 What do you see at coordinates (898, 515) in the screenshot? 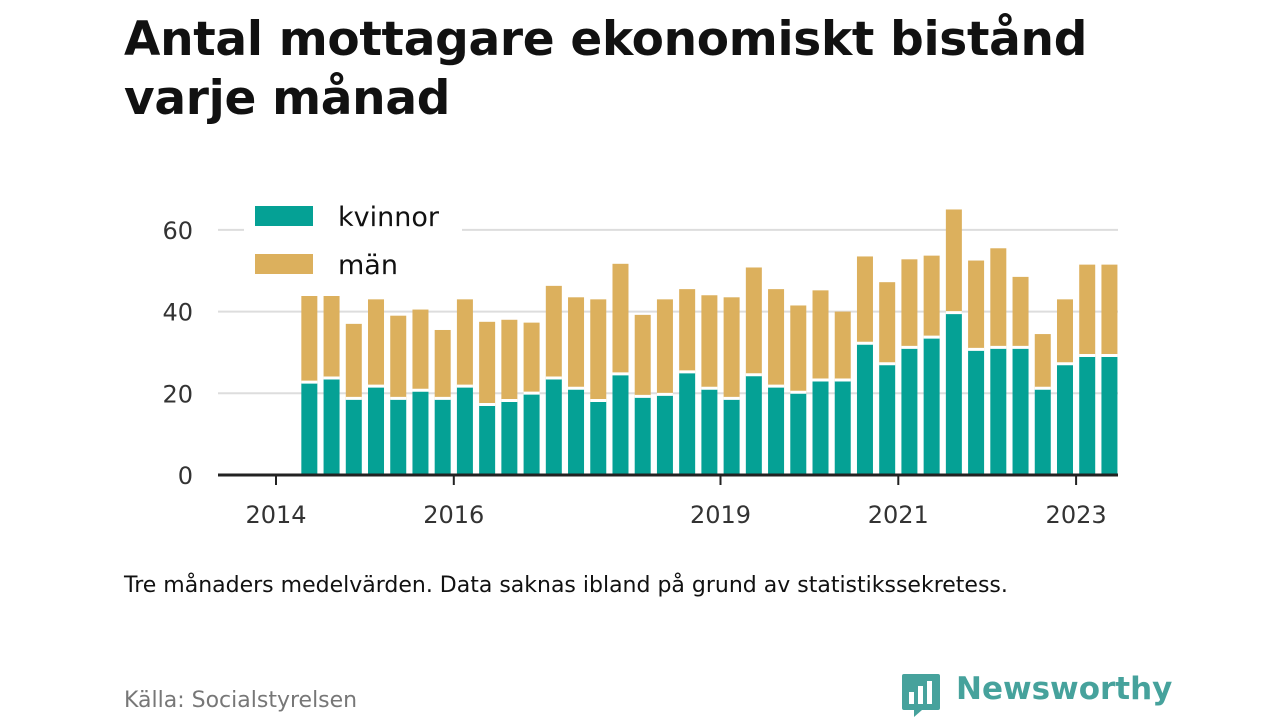
I see `x-tick-label: 2021` at bounding box center [898, 515].